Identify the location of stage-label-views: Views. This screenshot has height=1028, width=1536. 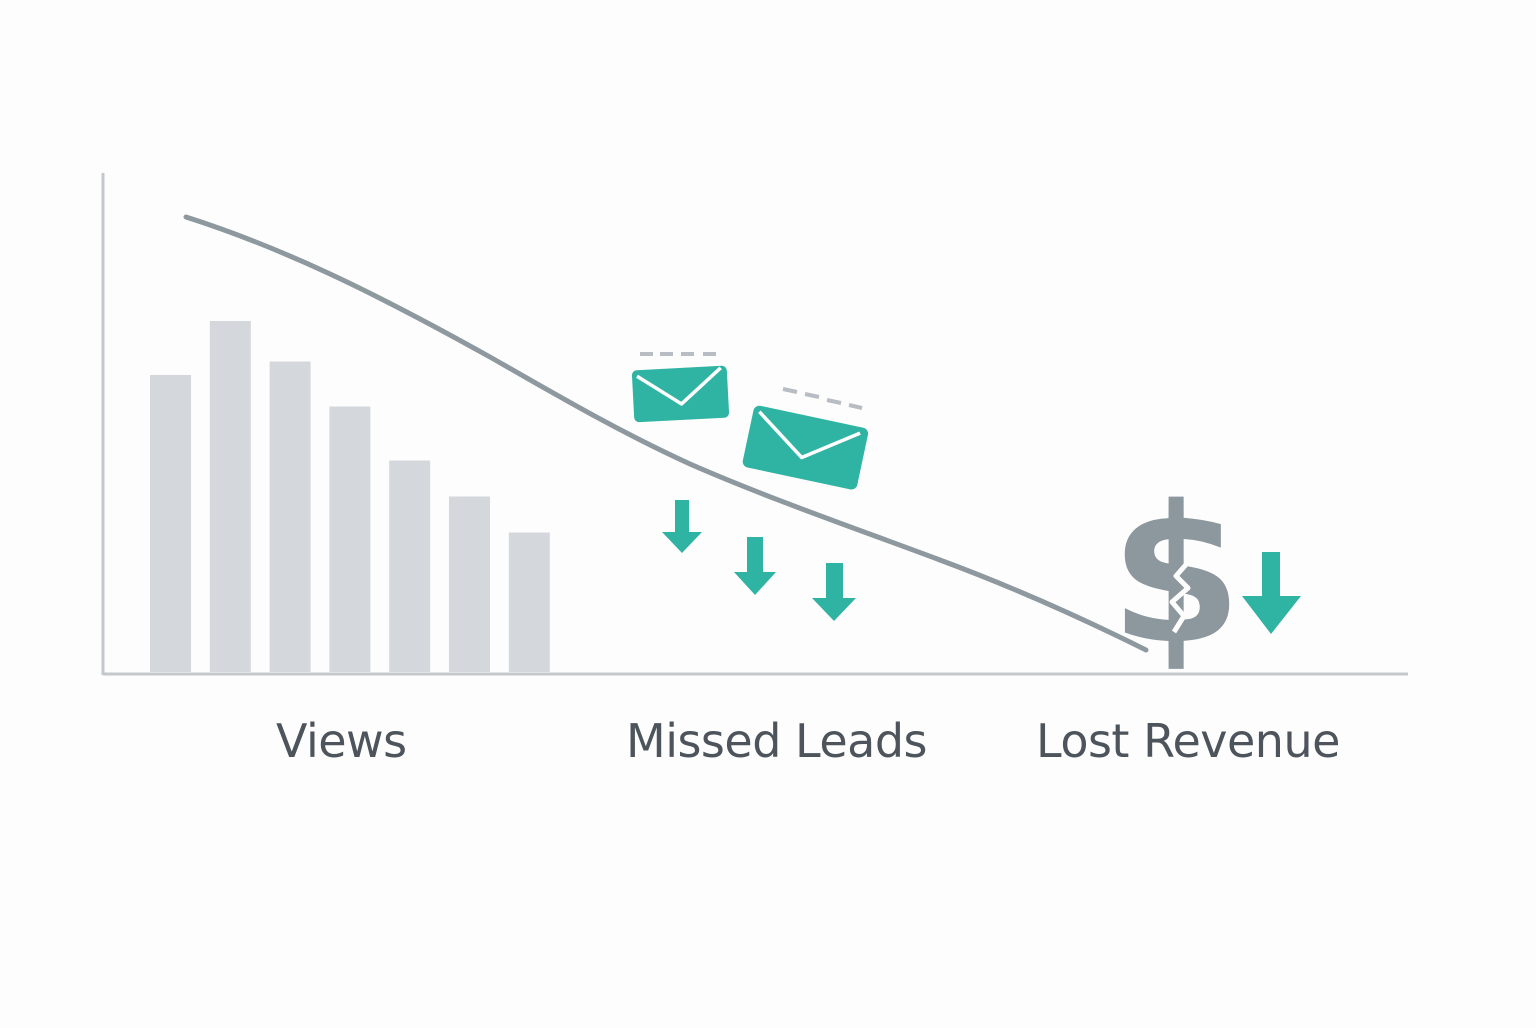
(341, 741).